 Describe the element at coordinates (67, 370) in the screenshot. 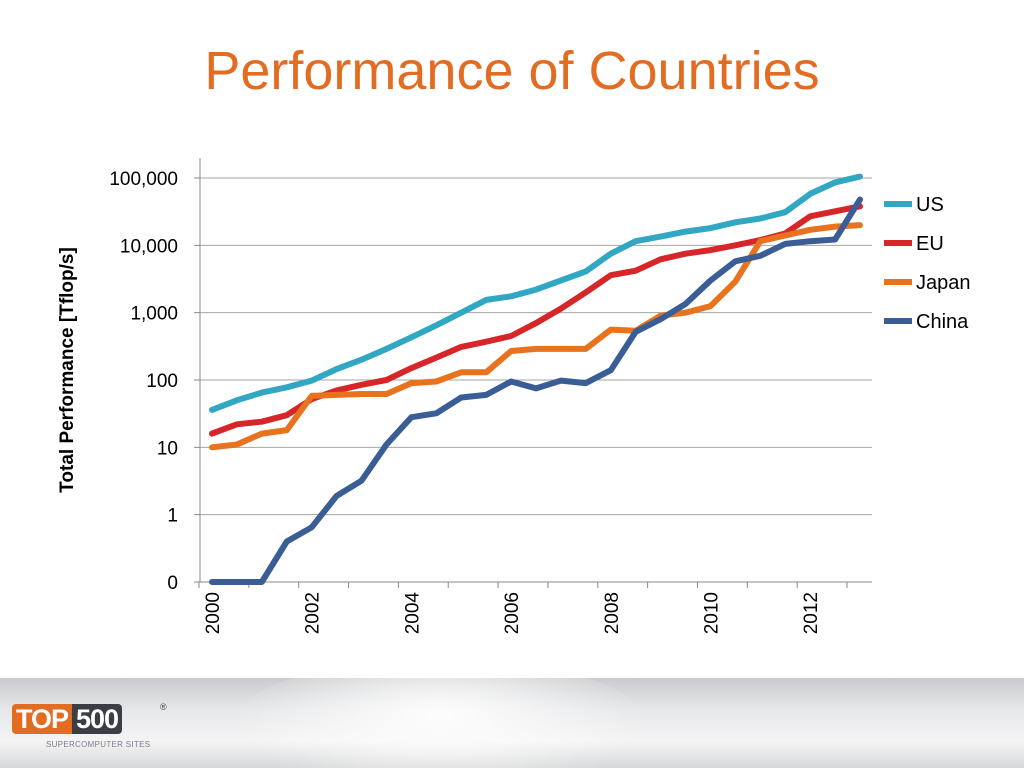

I see `y-axis-label: Total Performance [Tflop/s]` at that location.